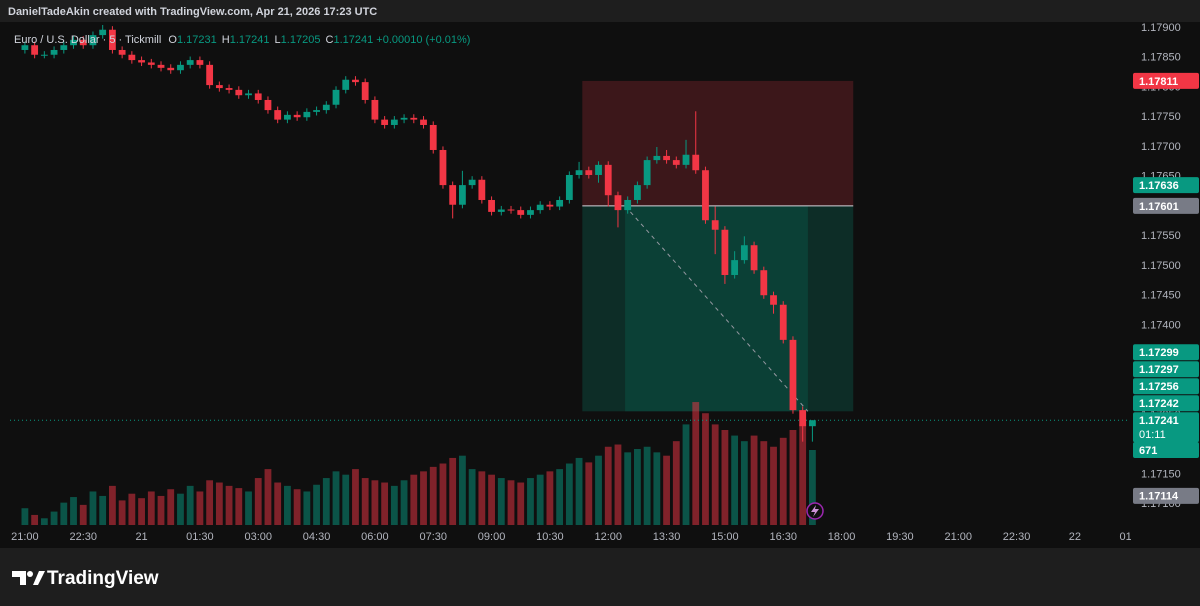 The width and height of the screenshot is (1200, 606). What do you see at coordinates (725, 537) in the screenshot?
I see `x-tick-label: 15:00` at bounding box center [725, 537].